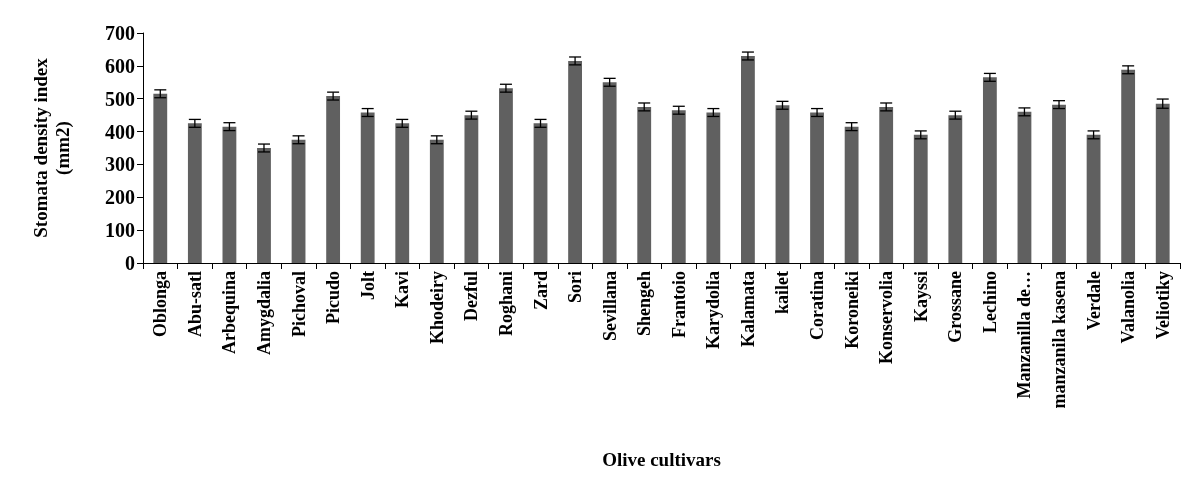 This screenshot has height=480, width=1184. I want to click on x-tick-label: Grossane, so click(955, 307).